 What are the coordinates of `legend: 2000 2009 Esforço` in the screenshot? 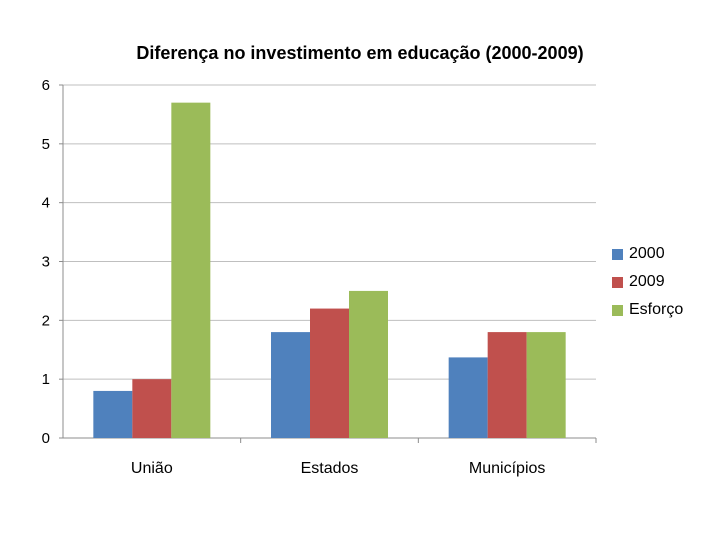 It's located at (647, 282).